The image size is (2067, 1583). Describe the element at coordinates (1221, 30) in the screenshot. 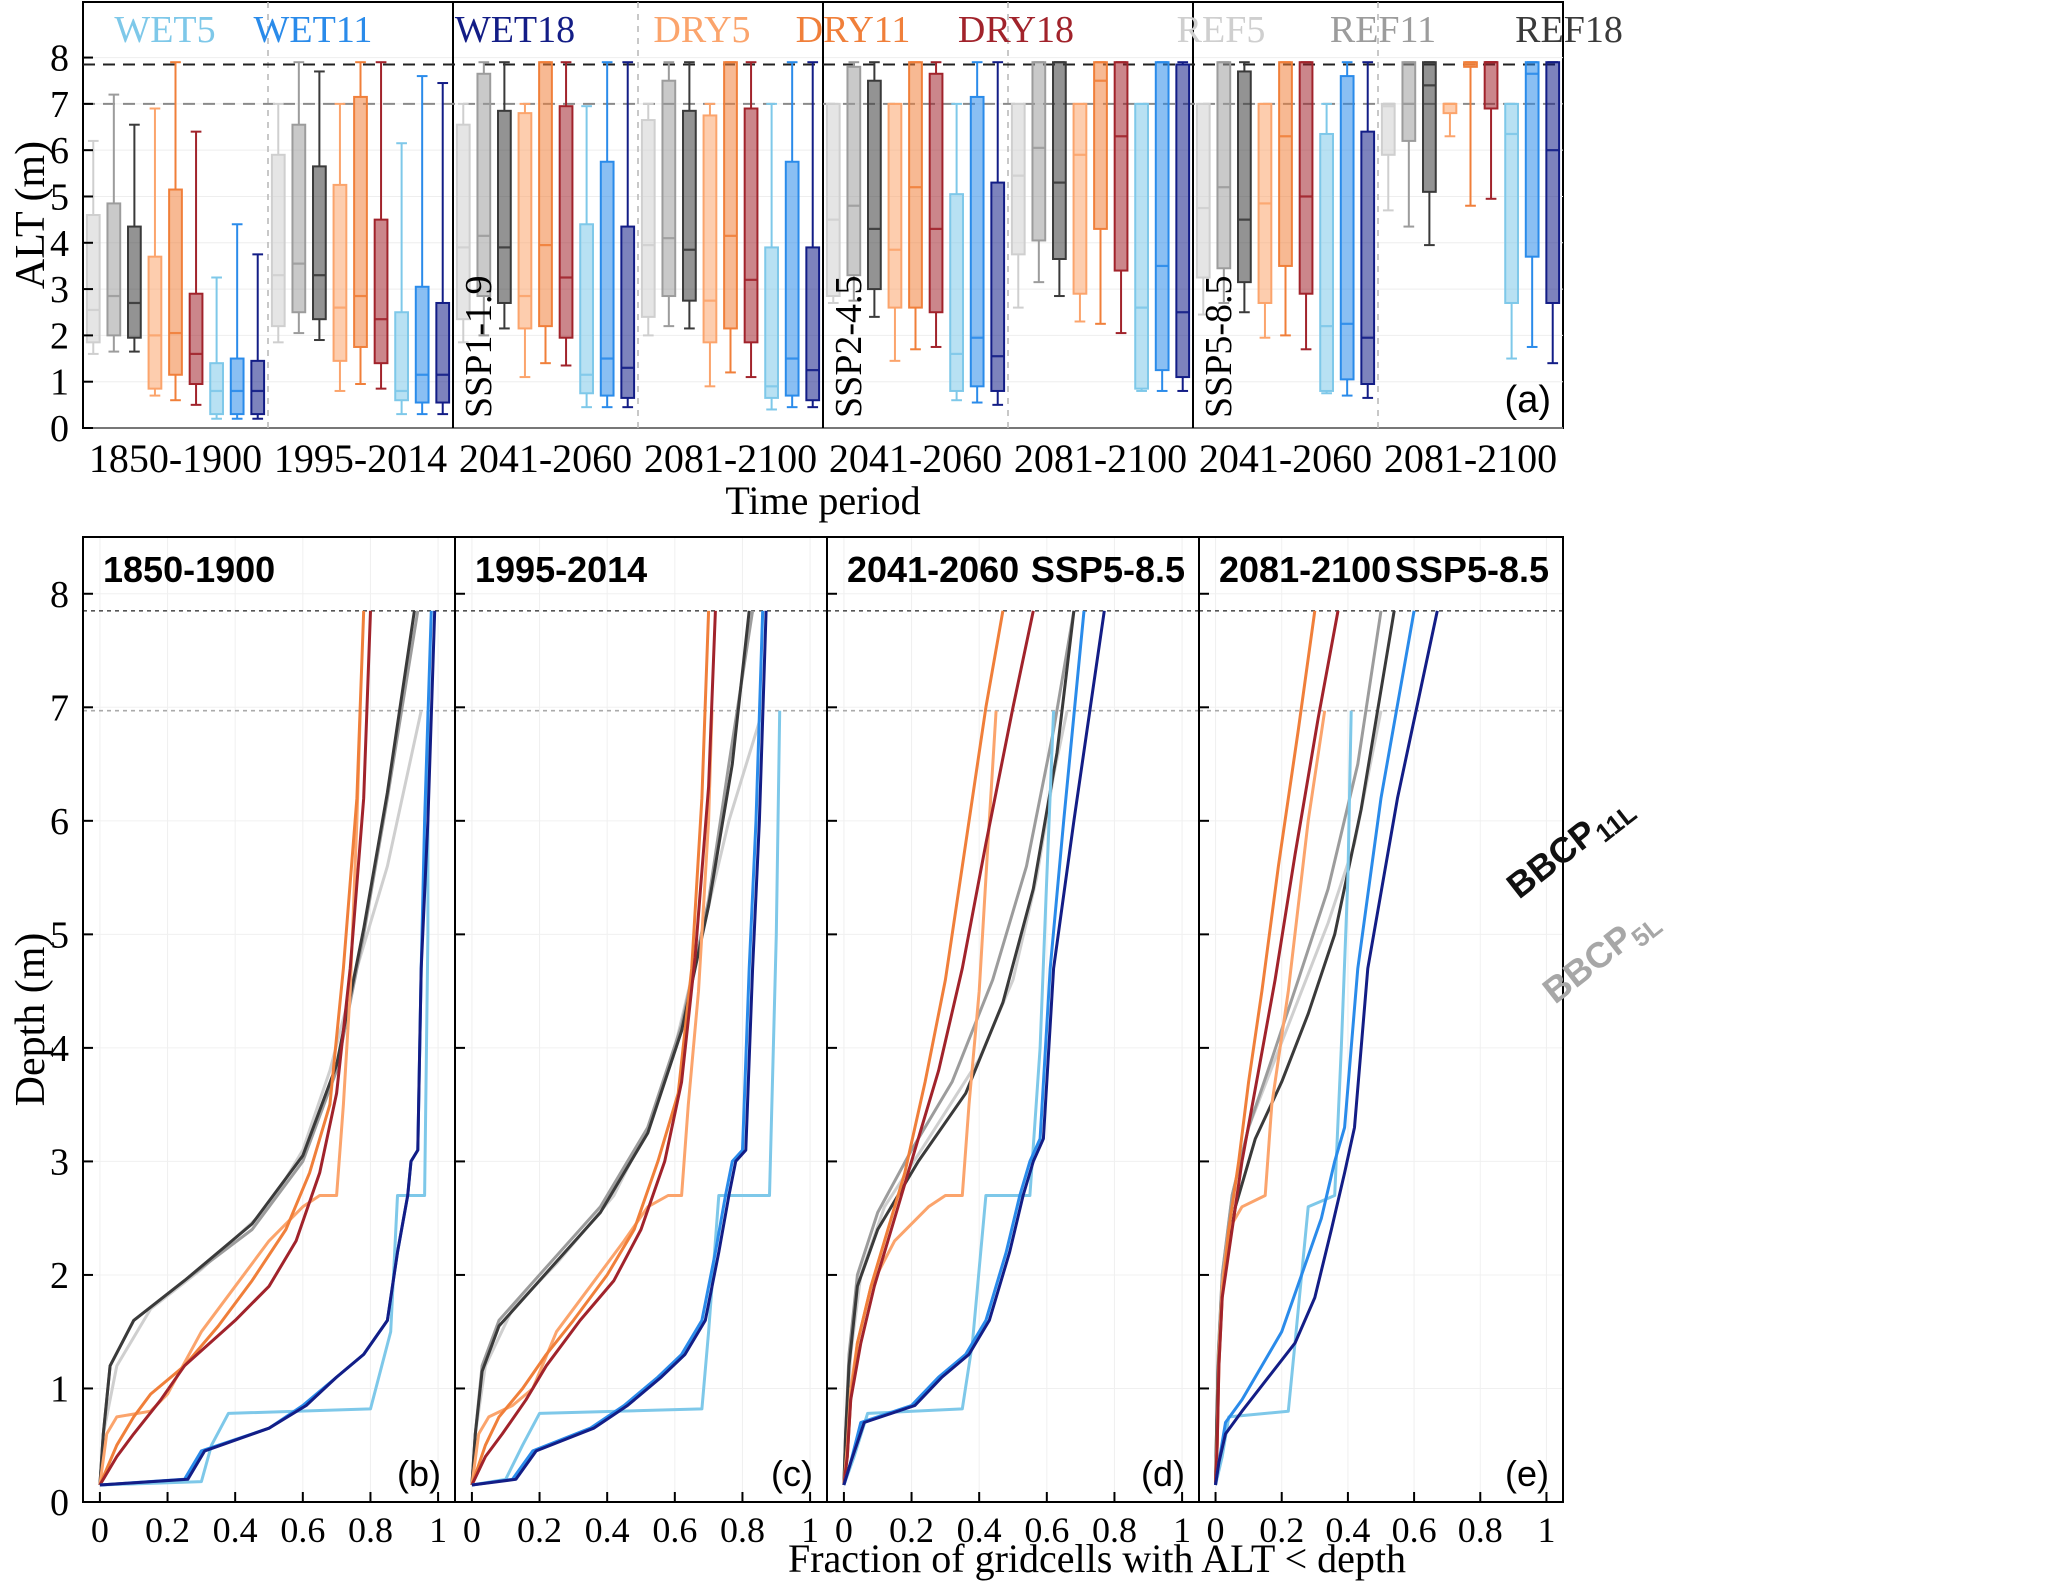

I see `legend-entry-ref5: REF5` at that location.